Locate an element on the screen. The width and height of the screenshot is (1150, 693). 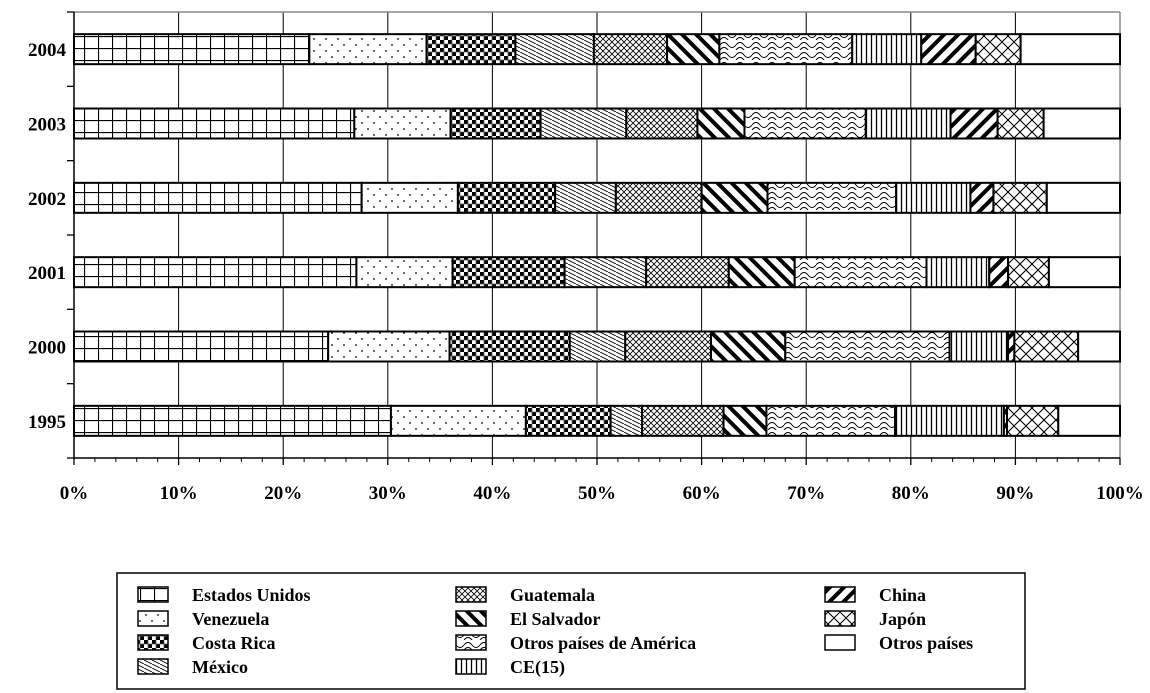
x-tick-label: 60% is located at coordinates (702, 493).